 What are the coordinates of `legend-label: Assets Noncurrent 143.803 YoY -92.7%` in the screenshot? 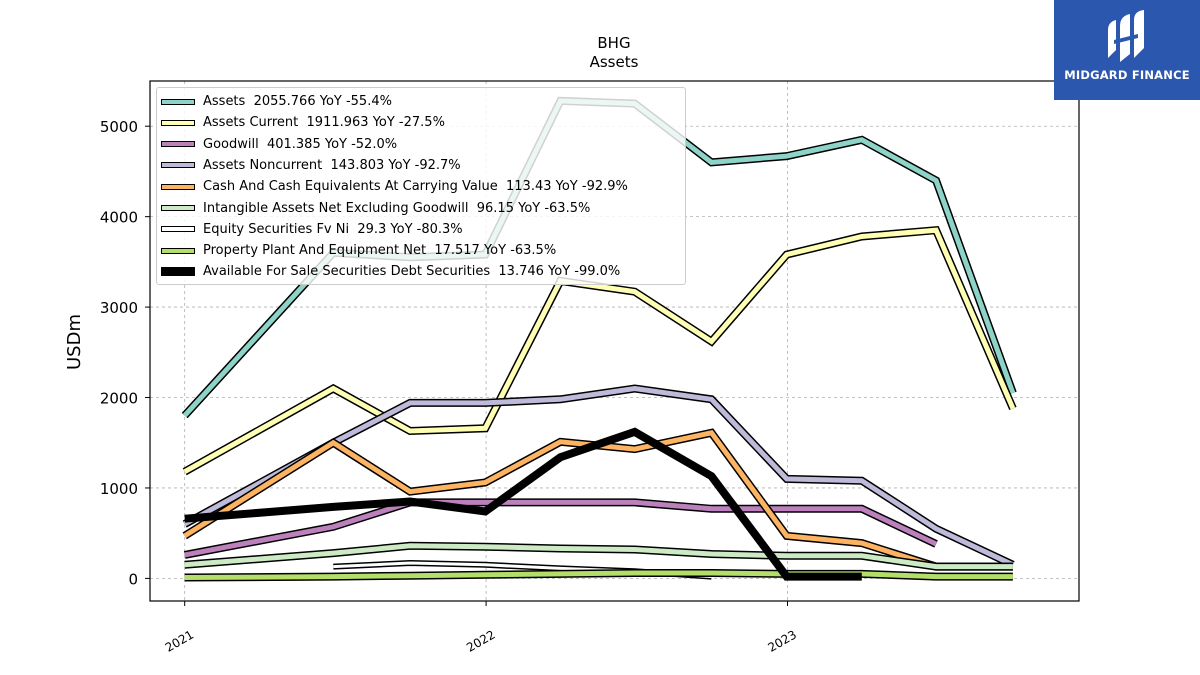 It's located at (332, 165).